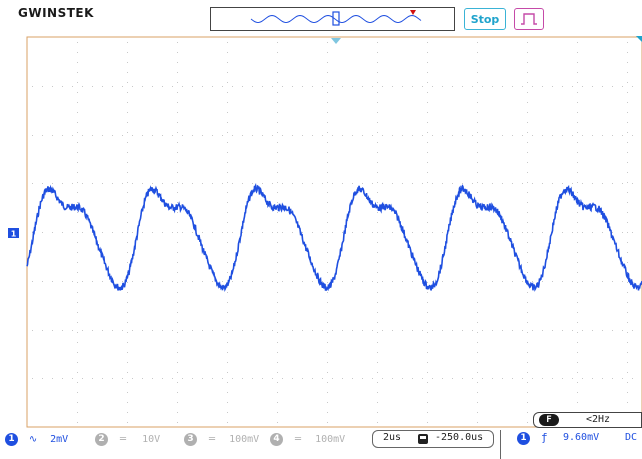  What do you see at coordinates (101, 439) in the screenshot?
I see `ch2-badge: 2` at bounding box center [101, 439].